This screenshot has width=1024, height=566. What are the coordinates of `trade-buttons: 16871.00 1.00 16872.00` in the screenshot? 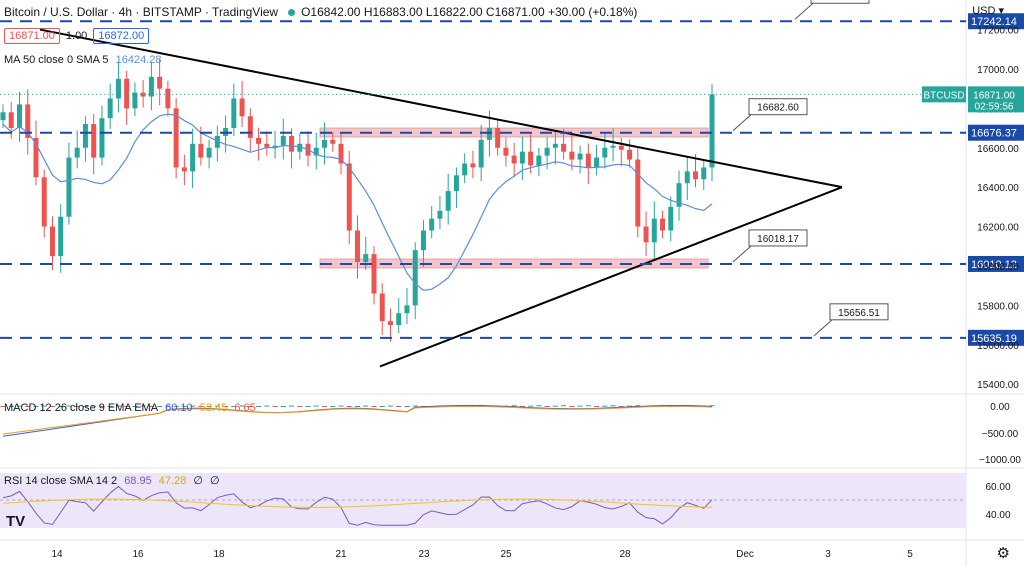 It's located at (77, 36).